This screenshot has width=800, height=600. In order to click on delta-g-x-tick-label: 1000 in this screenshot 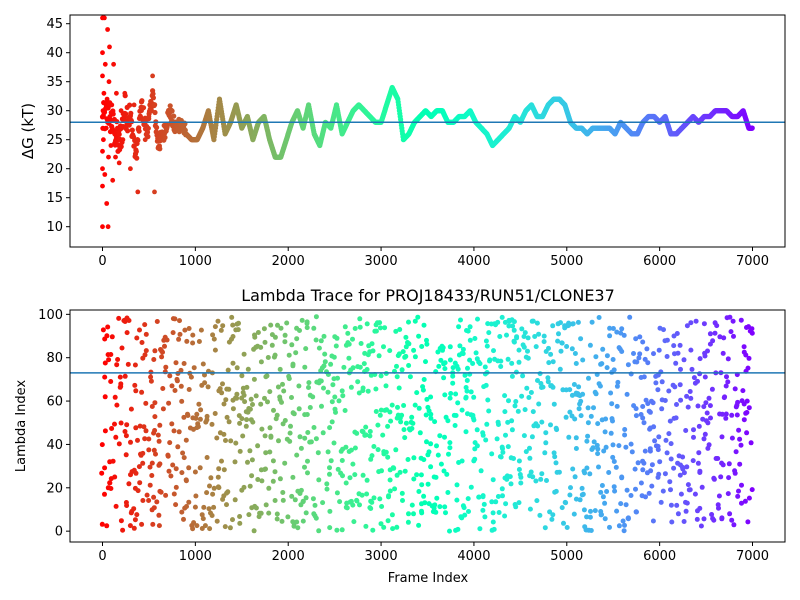, I will do `click(195, 261)`.